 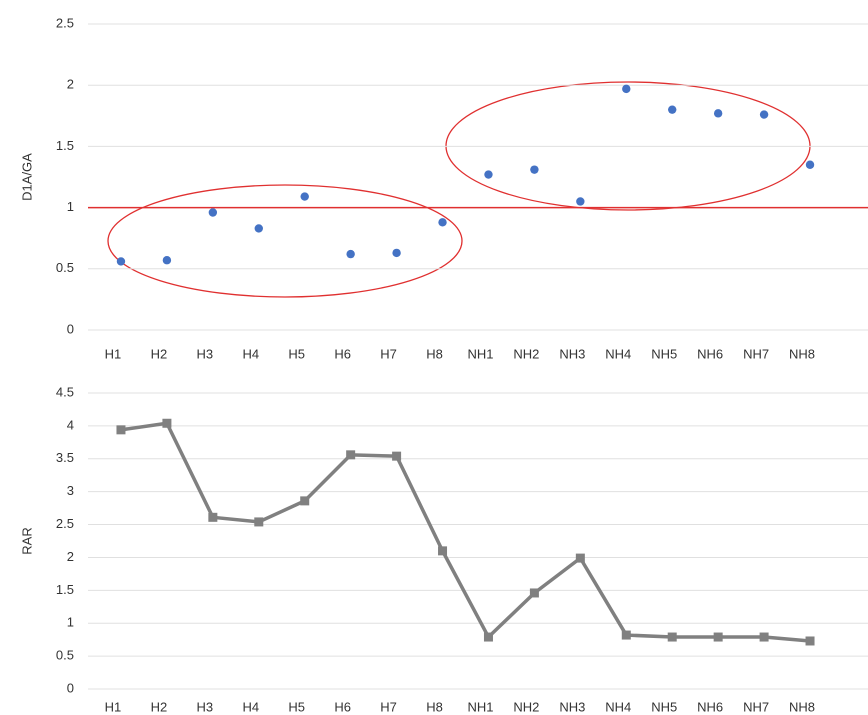 I want to click on y-tick-label: 3, so click(x=70, y=490).